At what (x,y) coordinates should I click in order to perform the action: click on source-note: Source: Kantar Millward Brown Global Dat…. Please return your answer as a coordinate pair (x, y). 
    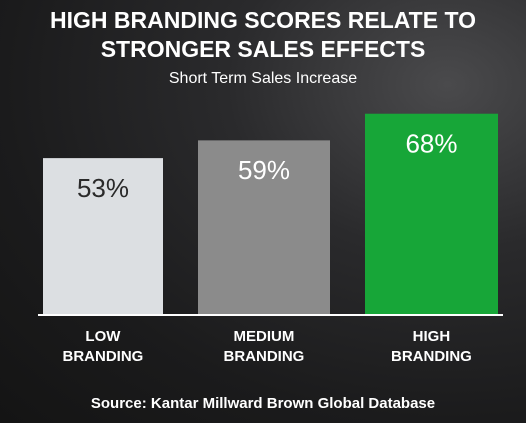
    Looking at the image, I should click on (263, 403).